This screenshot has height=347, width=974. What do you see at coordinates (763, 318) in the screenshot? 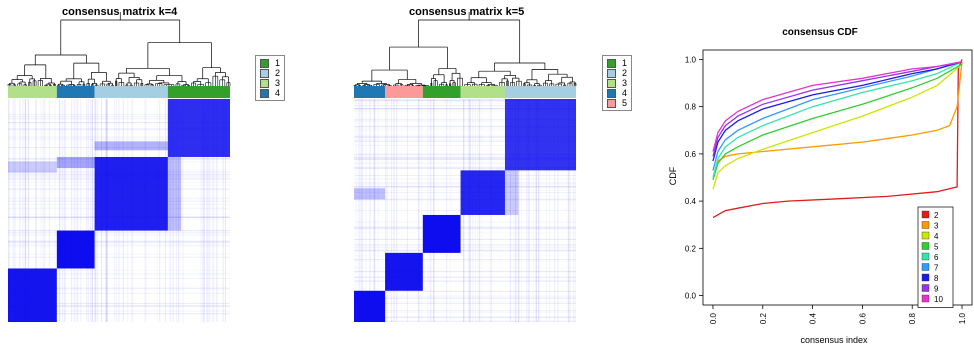
I see `x-tick-label: 0.2` at bounding box center [763, 318].